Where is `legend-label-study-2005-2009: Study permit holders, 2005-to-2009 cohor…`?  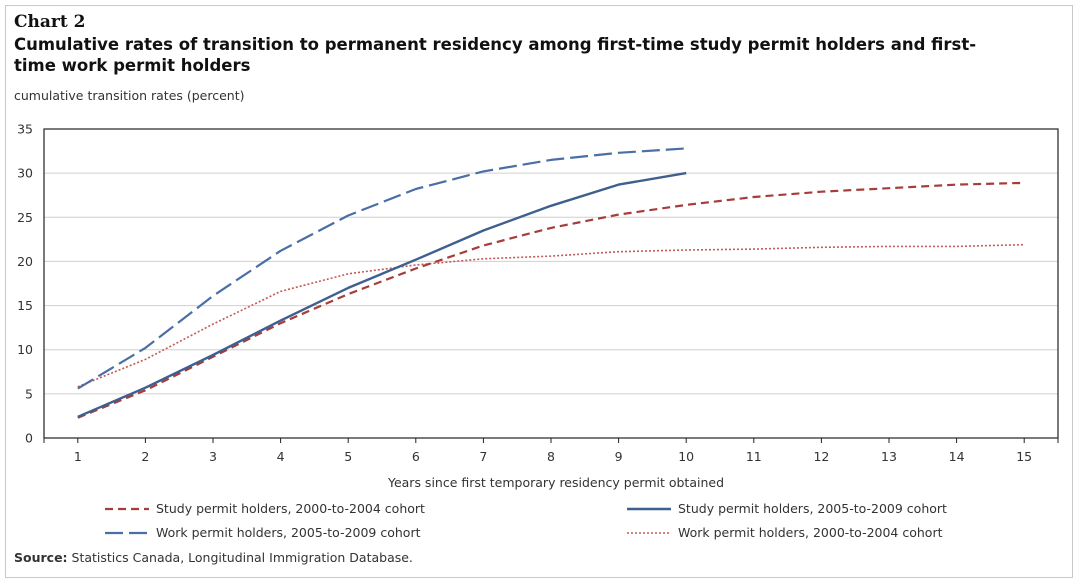
legend-label-study-2005-2009: Study permit holders, 2005-to-2009 cohor… is located at coordinates (812, 508).